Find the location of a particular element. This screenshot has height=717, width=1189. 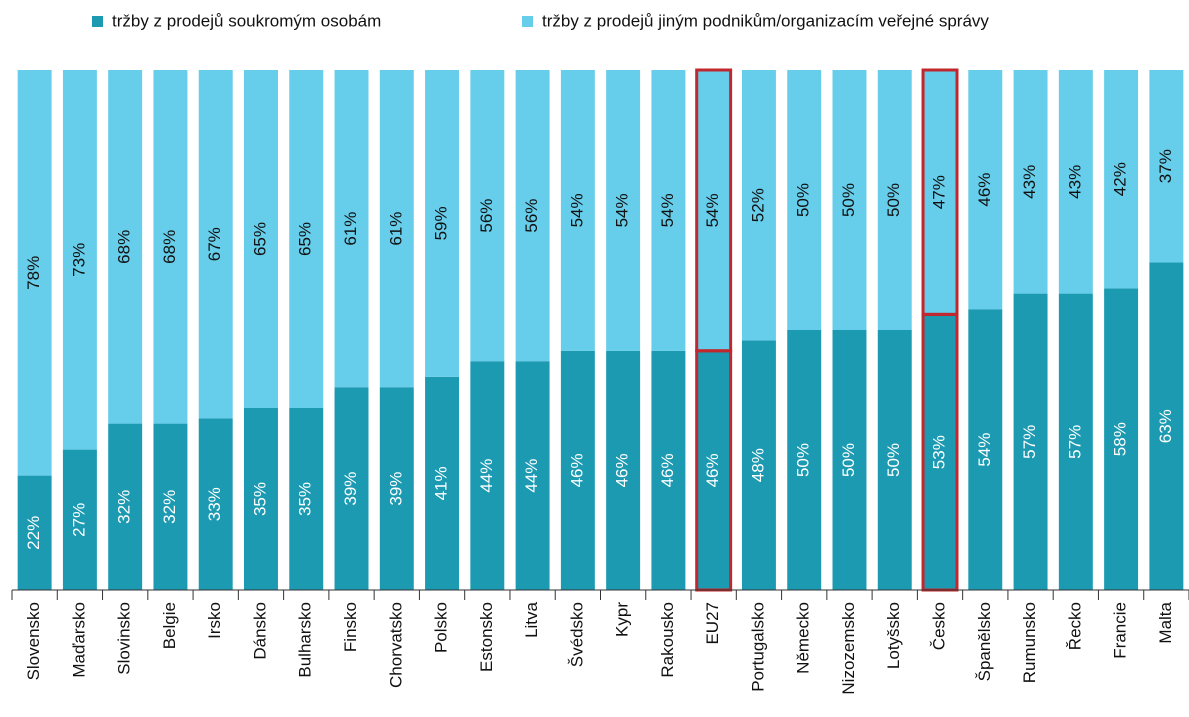

value-label: 37% is located at coordinates (1165, 166).